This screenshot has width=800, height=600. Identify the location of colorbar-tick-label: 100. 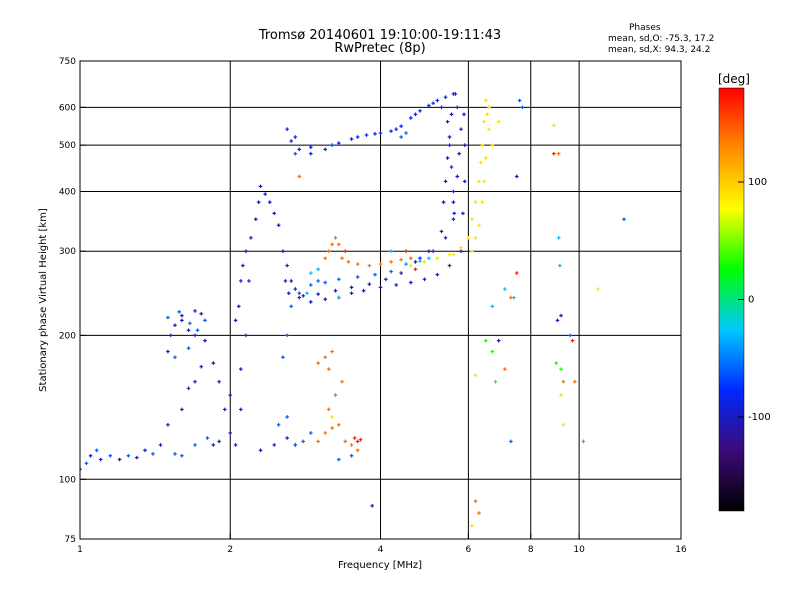
(757, 182).